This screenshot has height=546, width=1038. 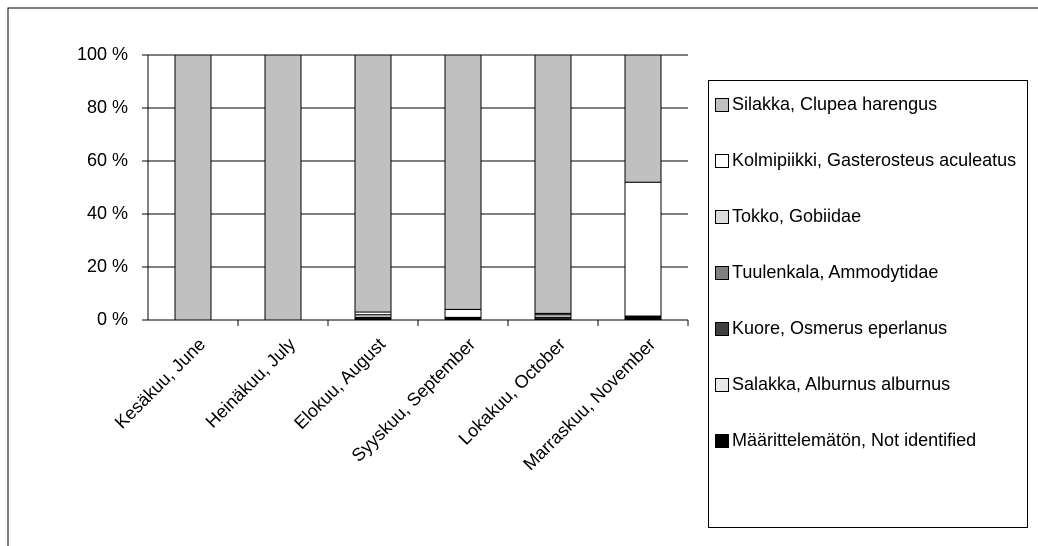 What do you see at coordinates (251, 383) in the screenshot?
I see `x-tick-label: Heinäkuu, July` at bounding box center [251, 383].